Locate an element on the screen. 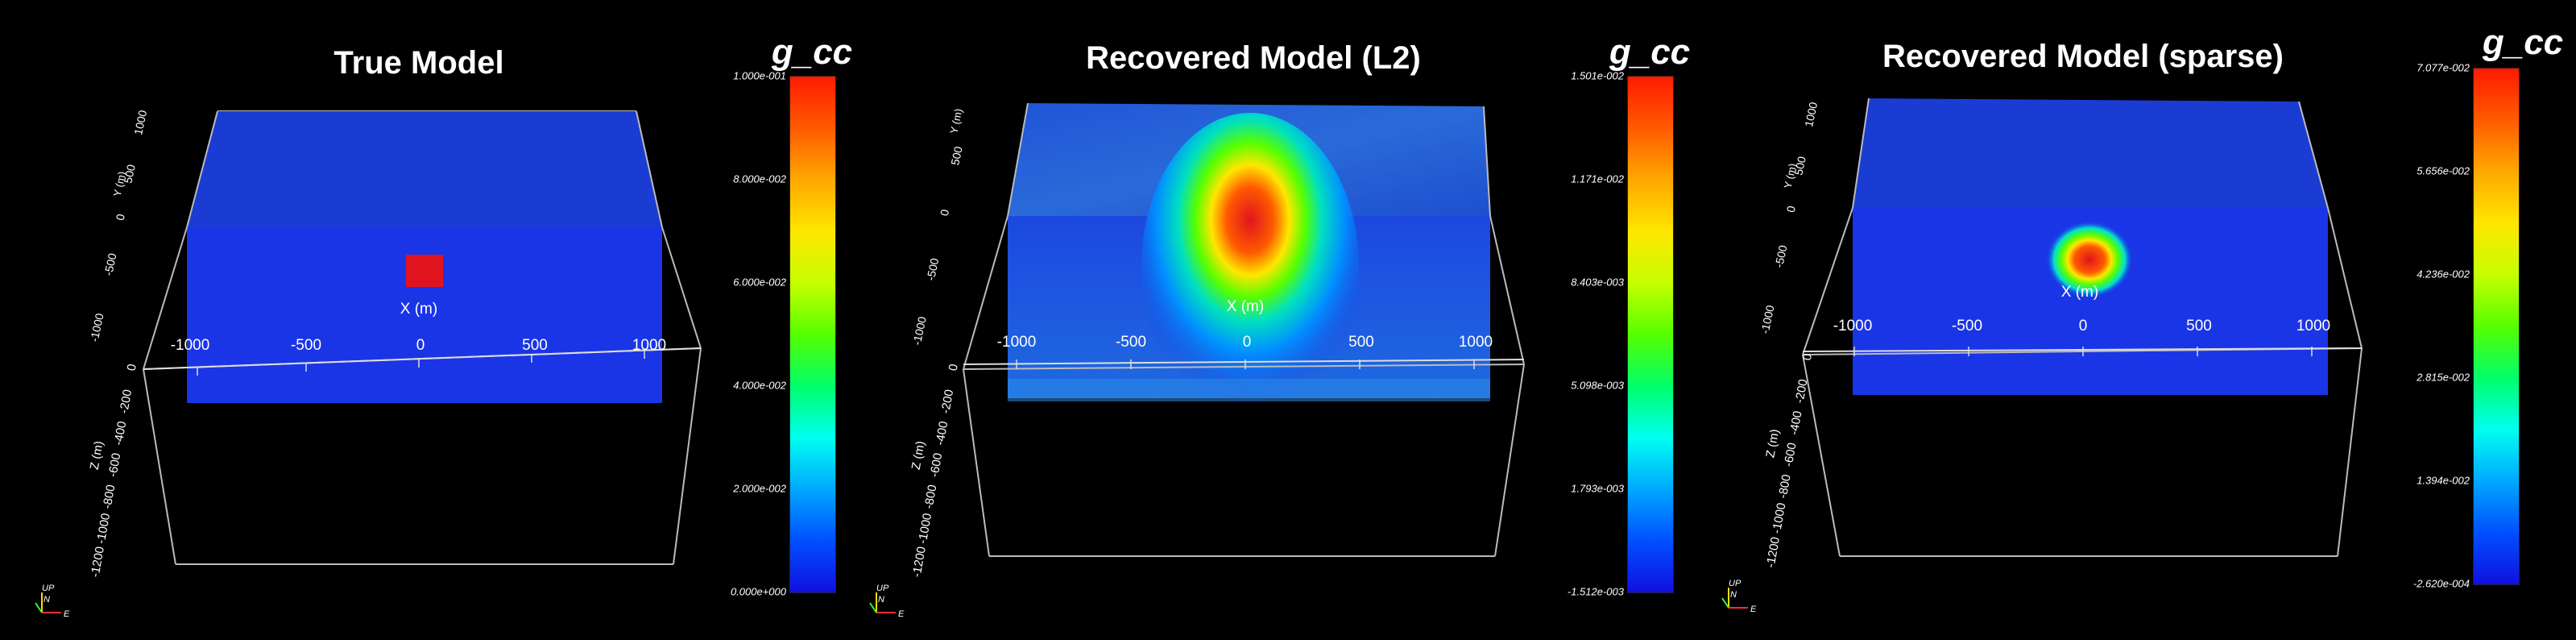 The height and width of the screenshot is (640, 2576). panel-title: Recovered Model (sparse) is located at coordinates (2083, 57).